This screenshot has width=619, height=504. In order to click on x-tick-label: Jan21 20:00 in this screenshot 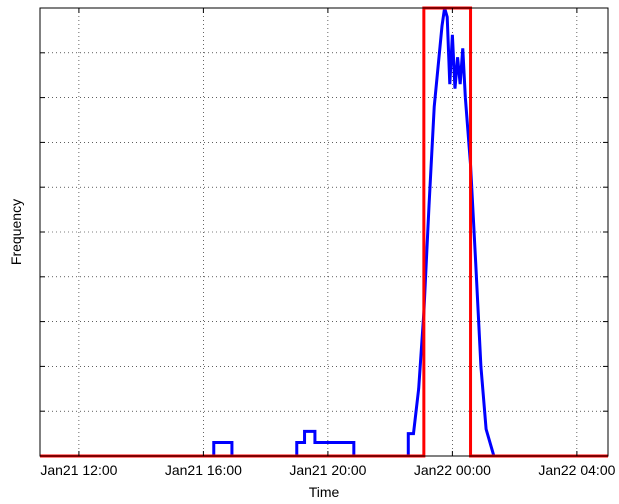, I will do `click(327, 470)`.